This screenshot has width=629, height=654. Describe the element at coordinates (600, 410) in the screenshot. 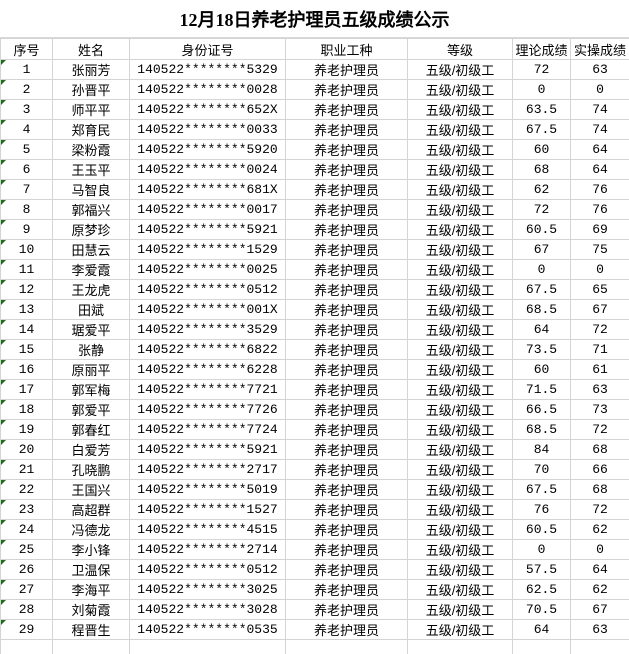

I see `cell-practical-score: 73` at that location.